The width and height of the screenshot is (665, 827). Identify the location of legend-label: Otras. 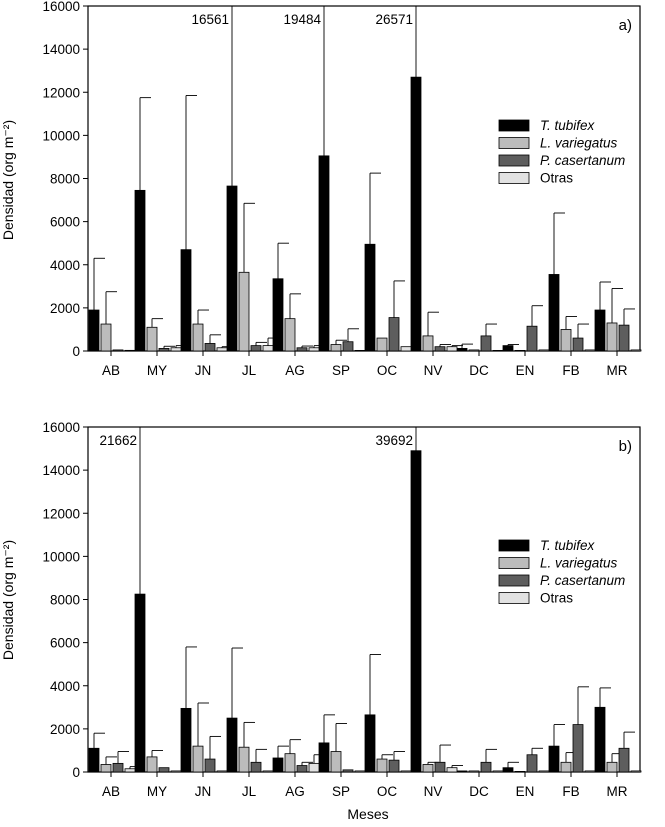
(556, 598).